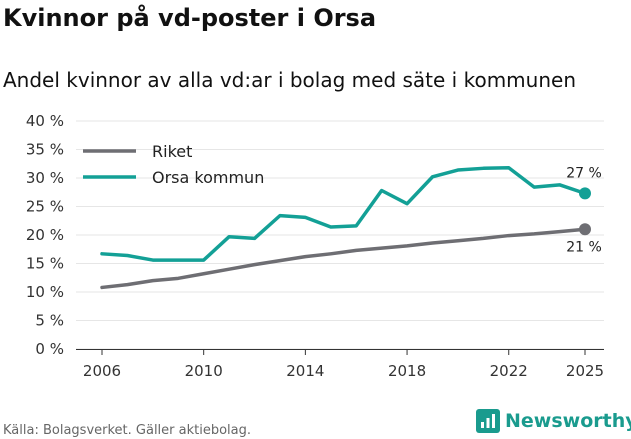 The width and height of the screenshot is (631, 439). I want to click on x-tick-label: 2022, so click(509, 371).